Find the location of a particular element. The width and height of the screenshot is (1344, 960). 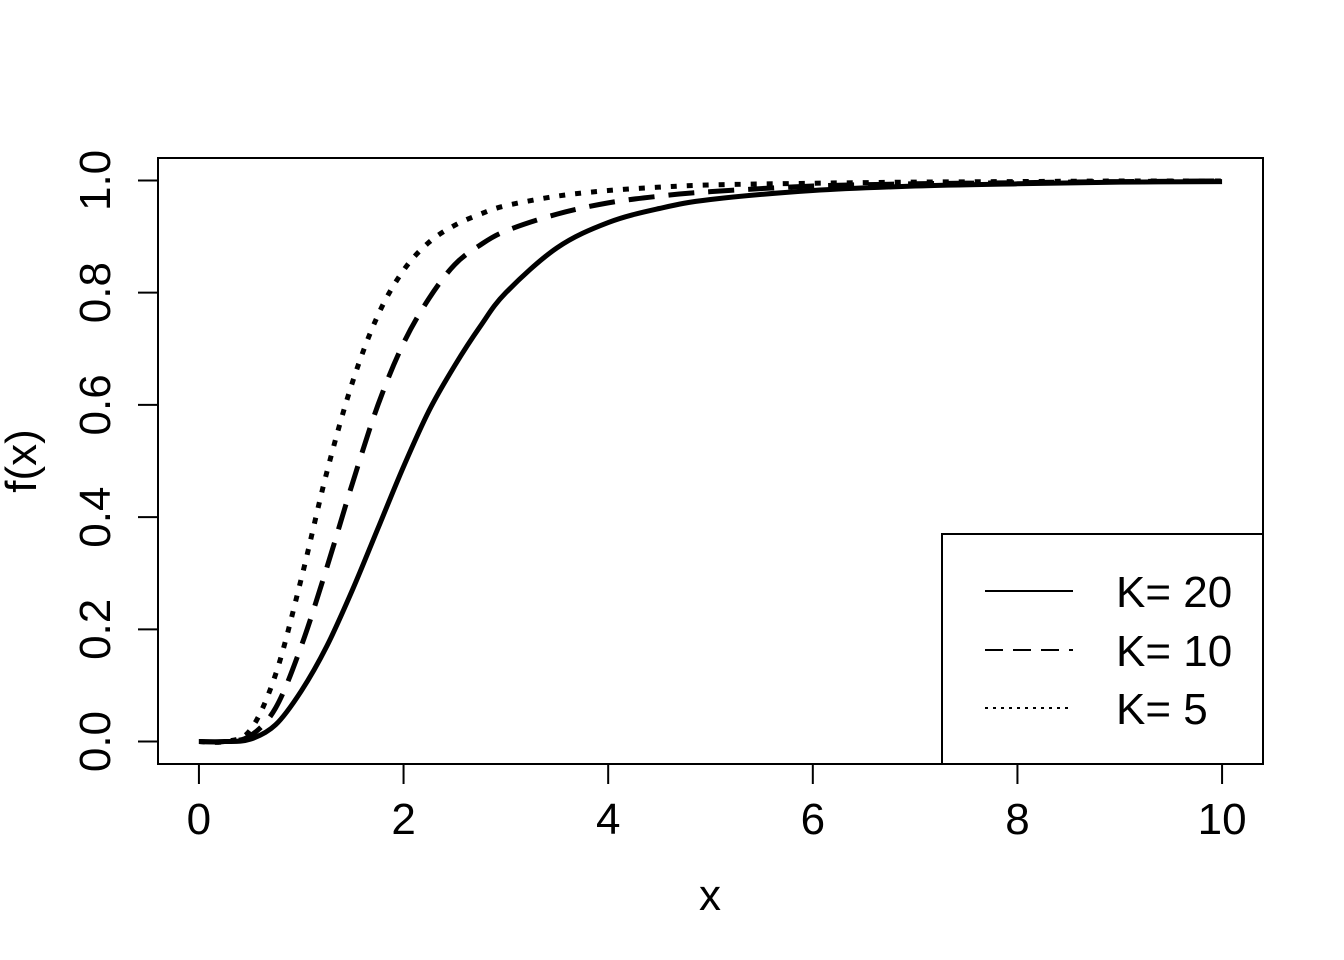

legend-label: K= 20 is located at coordinates (1174, 592).